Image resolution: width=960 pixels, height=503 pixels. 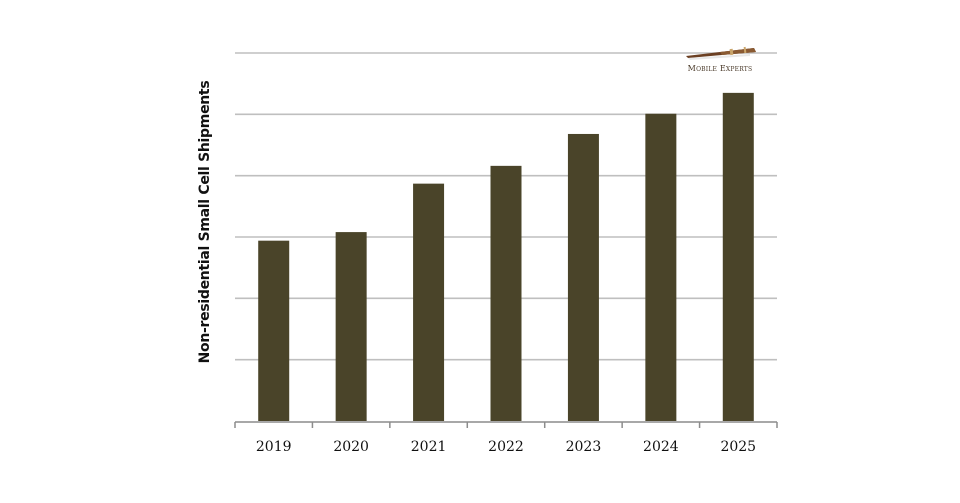 What do you see at coordinates (720, 68) in the screenshot?
I see `logo-text: Mobile Experts` at bounding box center [720, 68].